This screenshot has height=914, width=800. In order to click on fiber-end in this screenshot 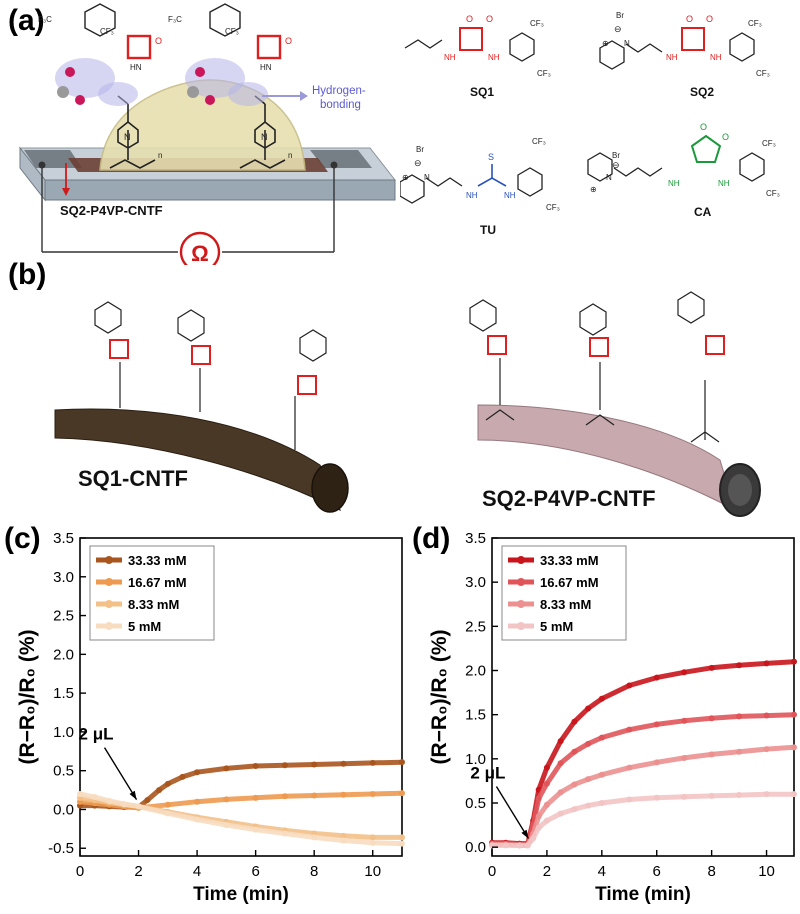, I will do `click(330, 488)`.